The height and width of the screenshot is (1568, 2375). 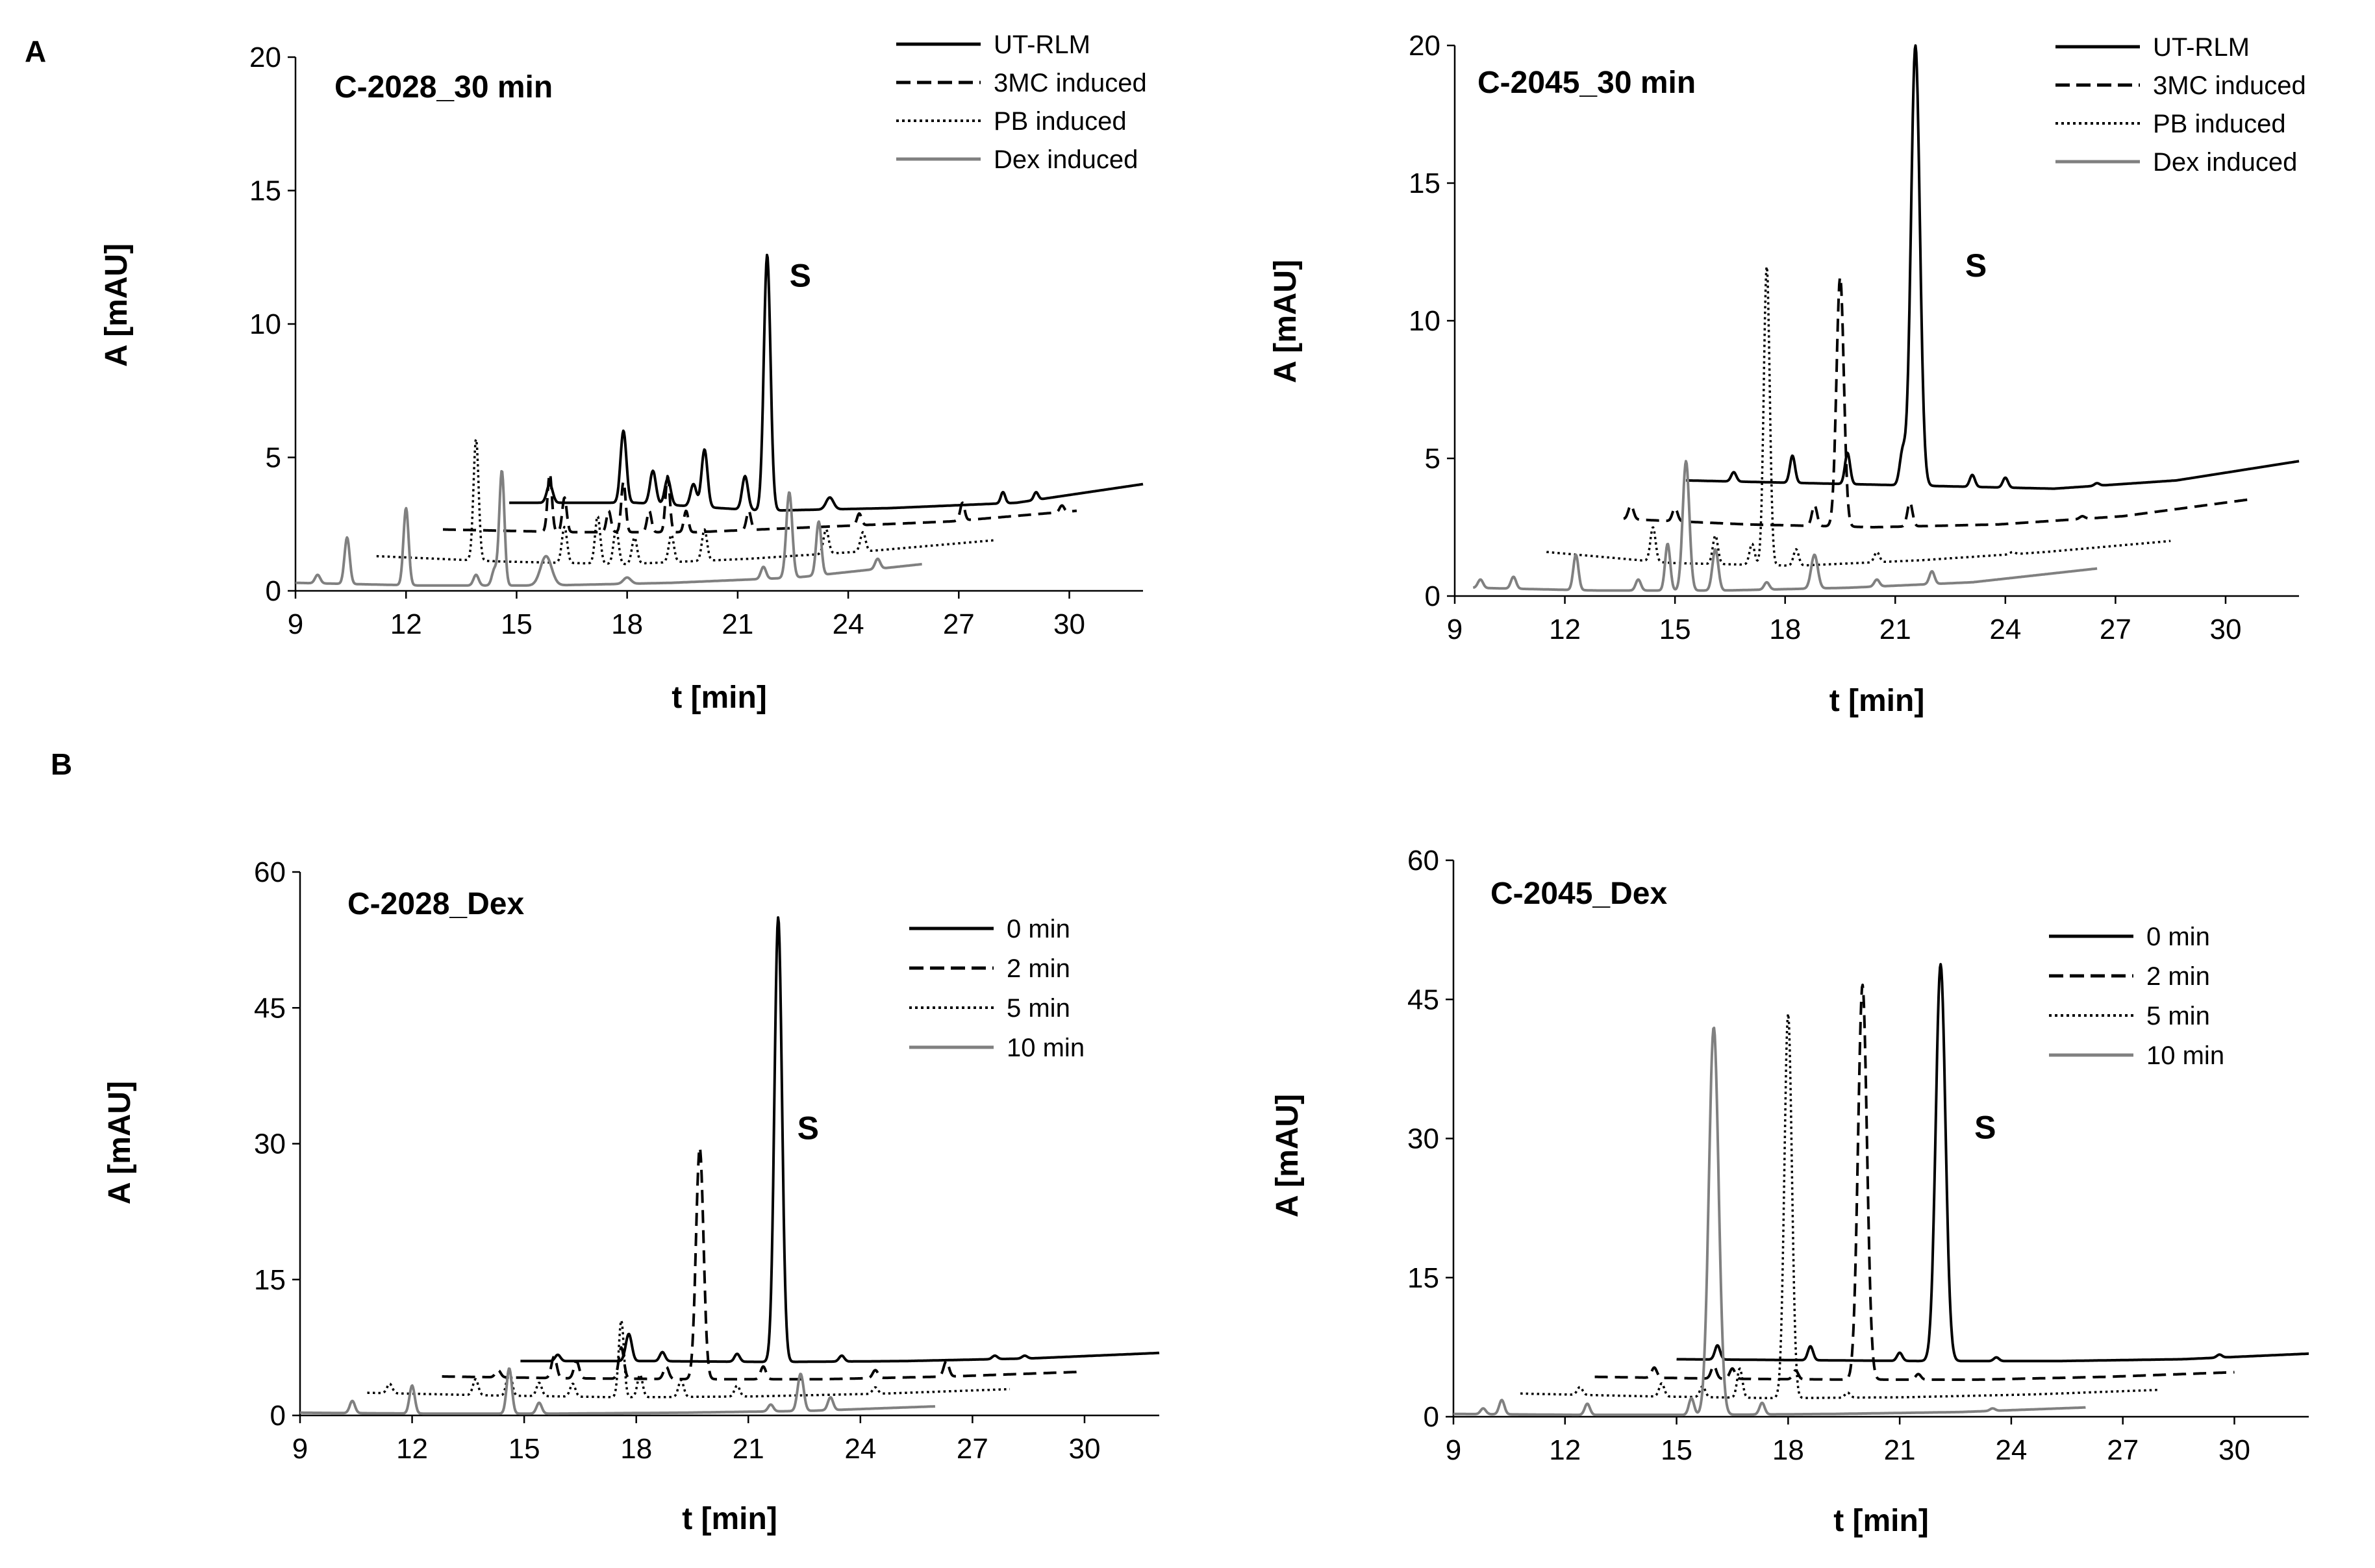 I want to click on panel-label-a: A, so click(x=36, y=51).